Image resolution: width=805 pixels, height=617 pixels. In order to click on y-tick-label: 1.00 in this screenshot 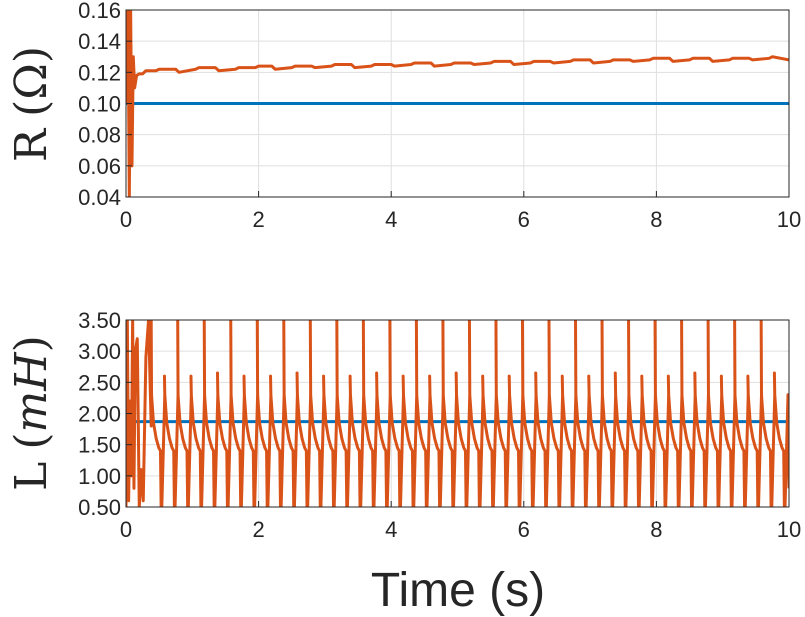, I will do `click(99, 476)`.